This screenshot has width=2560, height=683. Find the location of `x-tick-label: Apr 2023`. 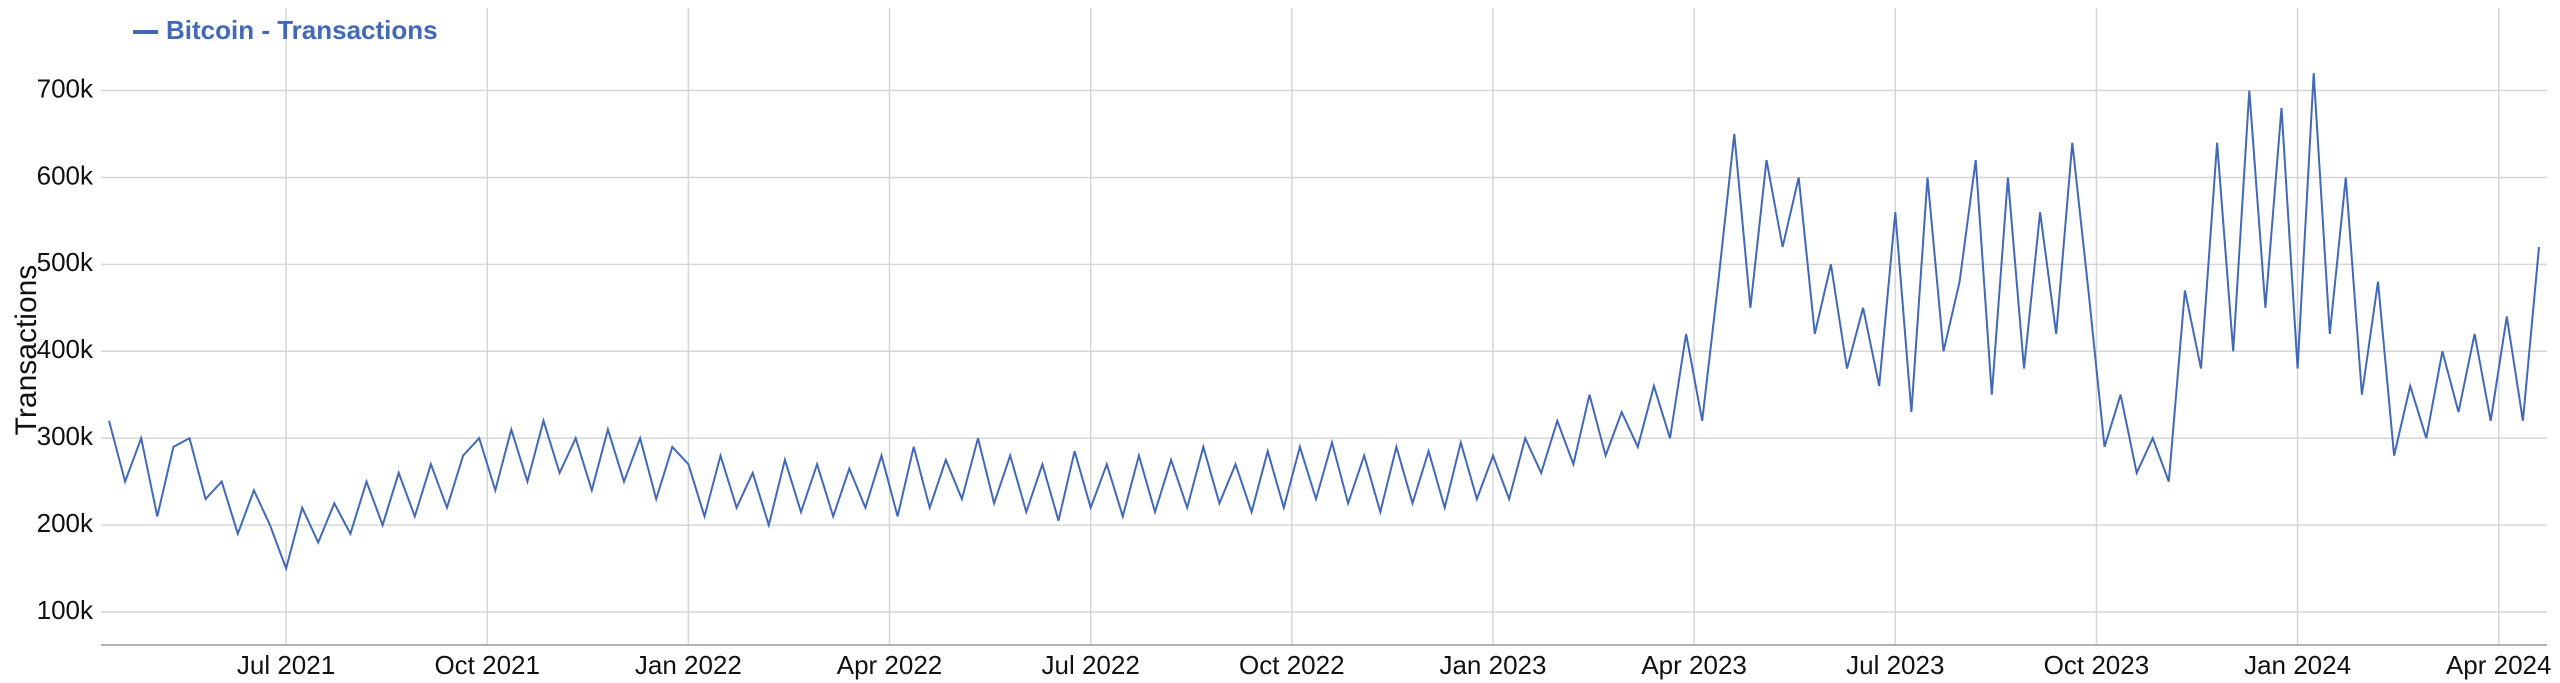

x-tick-label: Apr 2023 is located at coordinates (1694, 665).